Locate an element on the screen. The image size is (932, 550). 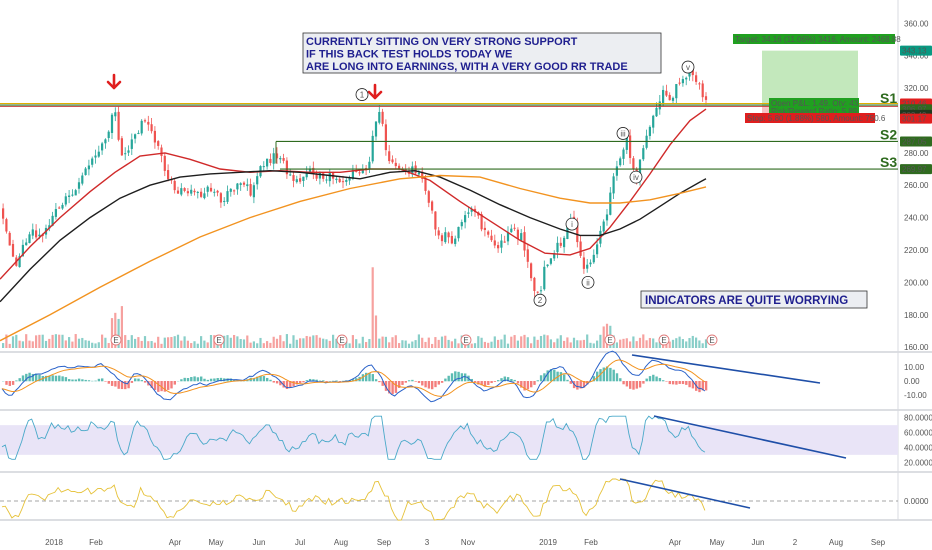
open-pnl-label: Open P&L: 1.49, Qty: 43 is located at coordinates (815, 103).